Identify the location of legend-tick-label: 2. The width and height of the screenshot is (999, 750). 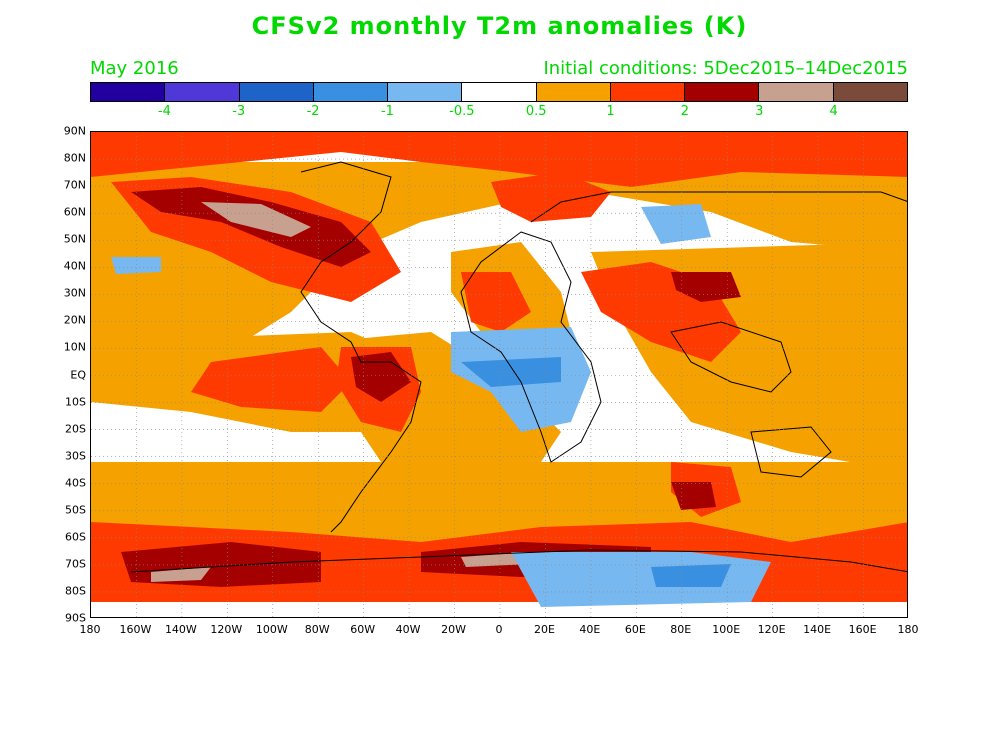
(685, 111).